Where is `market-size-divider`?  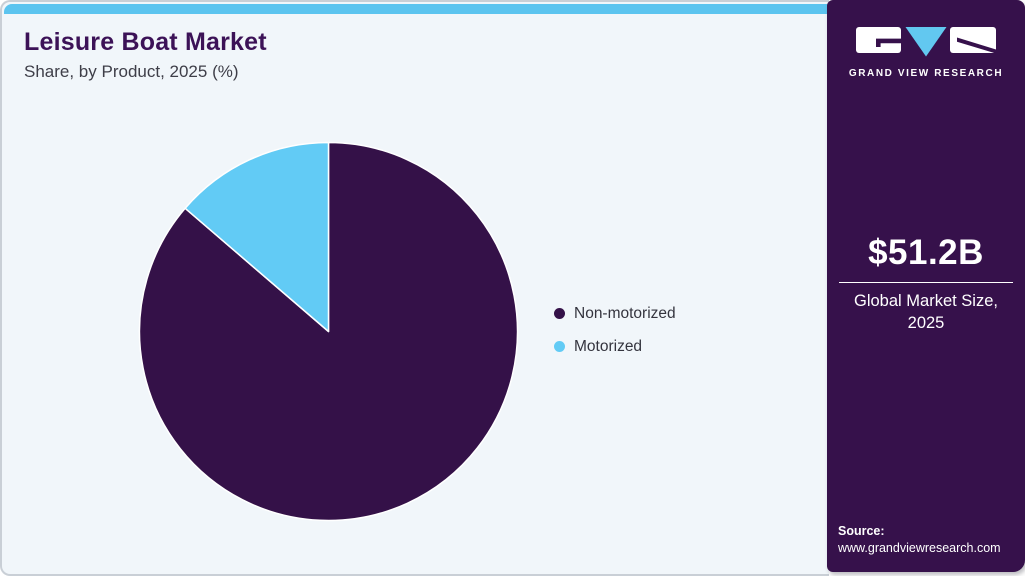
market-size-divider is located at coordinates (926, 282).